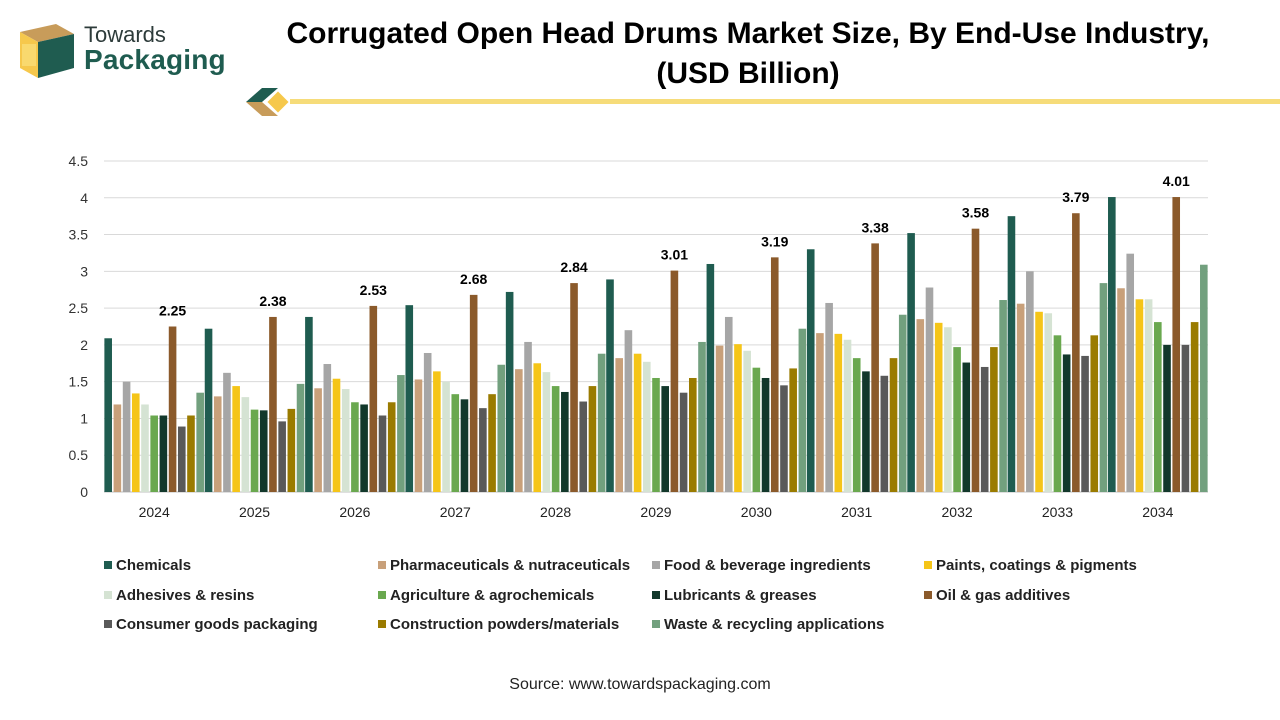 The width and height of the screenshot is (1280, 720). Describe the element at coordinates (128, 52) in the screenshot. I see `brand-logo: Towards Packaging` at that location.